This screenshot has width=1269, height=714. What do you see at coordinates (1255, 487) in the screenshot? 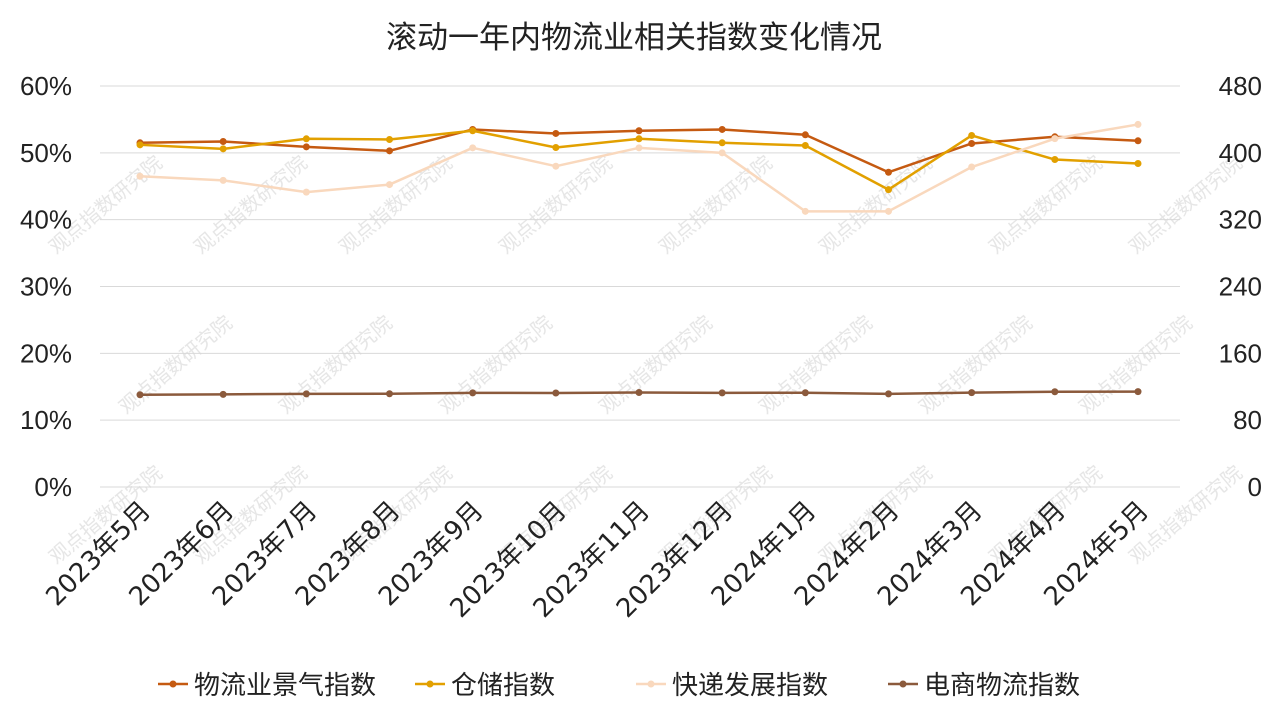
I see `right-y-tick-label: 0` at bounding box center [1255, 487].